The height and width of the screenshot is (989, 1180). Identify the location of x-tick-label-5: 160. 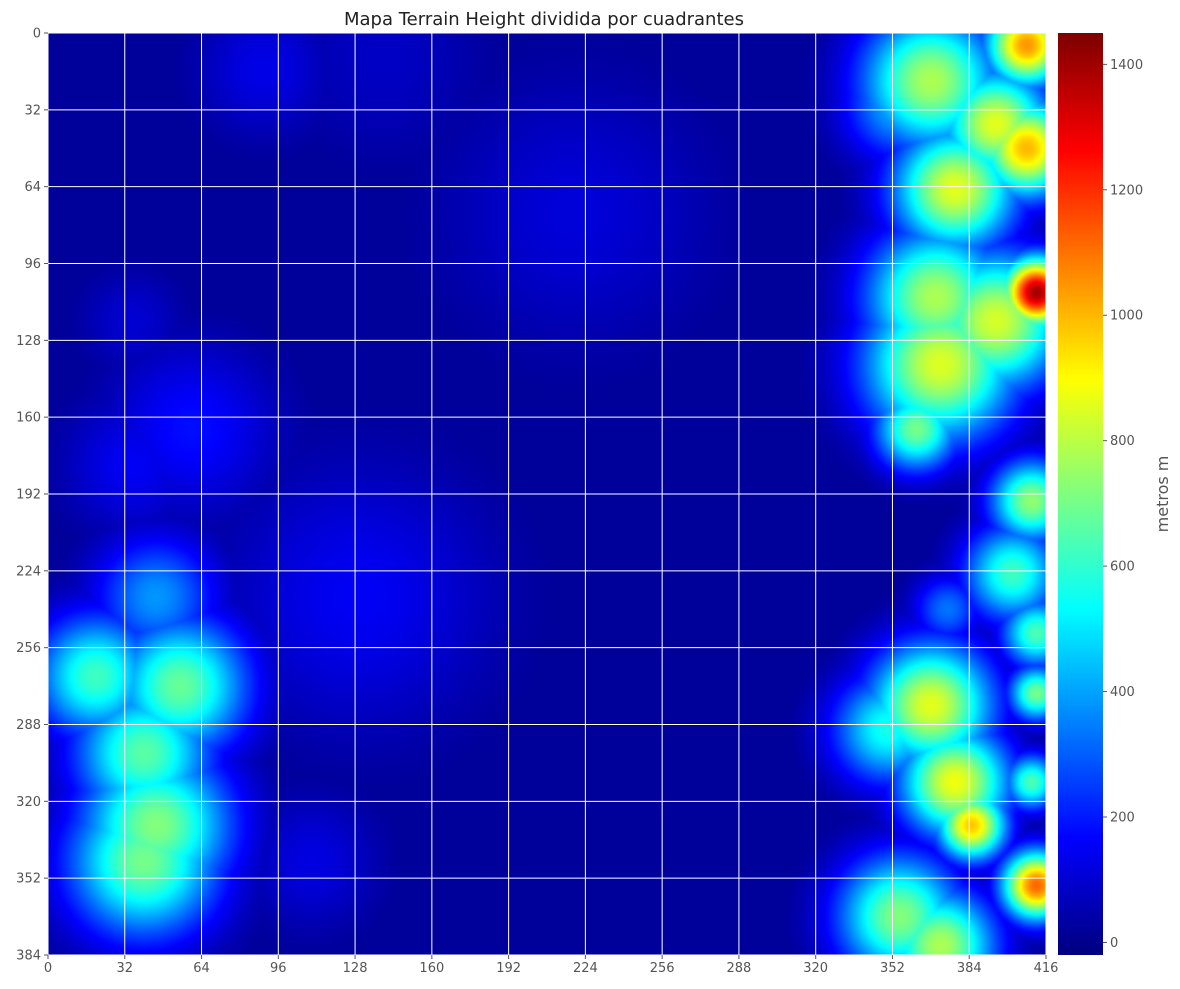
(431, 968).